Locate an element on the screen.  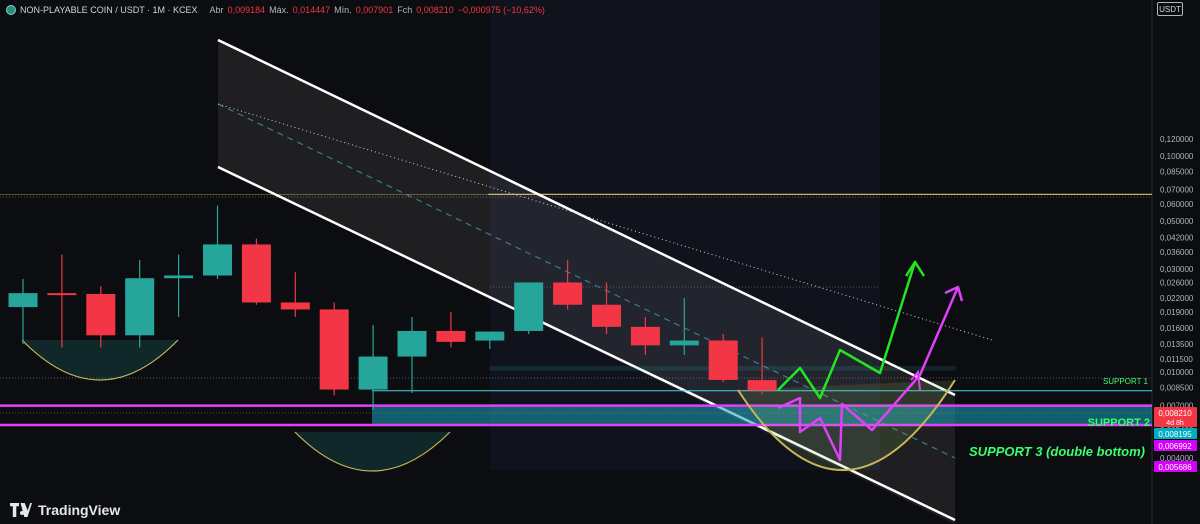
tradingview-logo: TradingView is located at coordinates (65, 510).